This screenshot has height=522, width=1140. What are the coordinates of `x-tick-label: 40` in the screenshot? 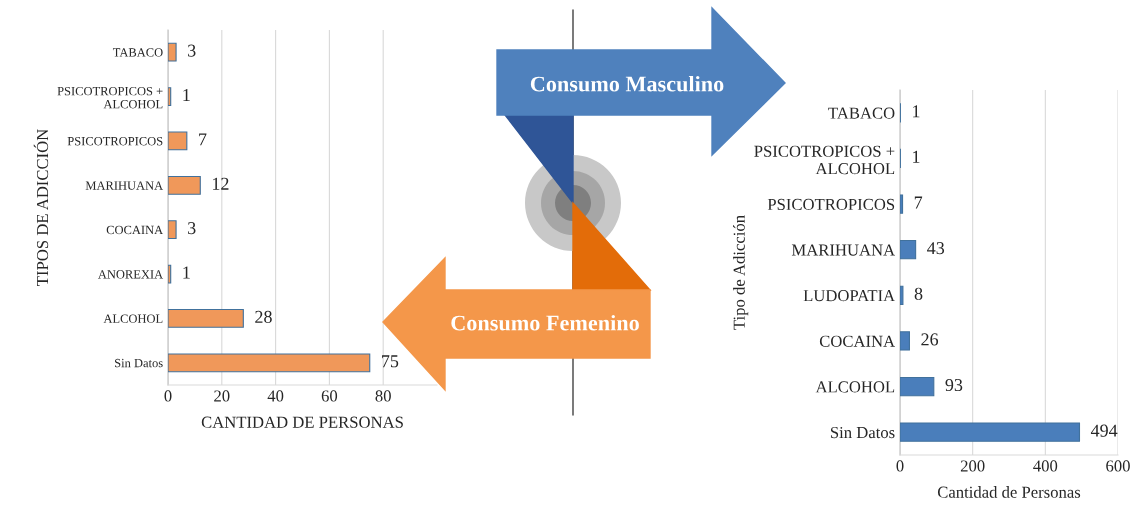 It's located at (275, 396).